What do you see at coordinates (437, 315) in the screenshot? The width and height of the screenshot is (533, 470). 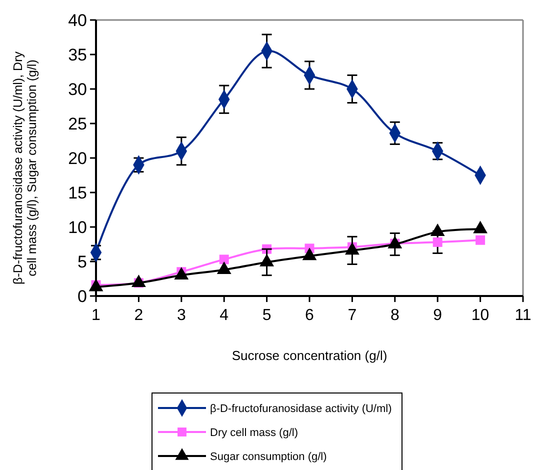 I see `x-tick-label: 9` at bounding box center [437, 315].